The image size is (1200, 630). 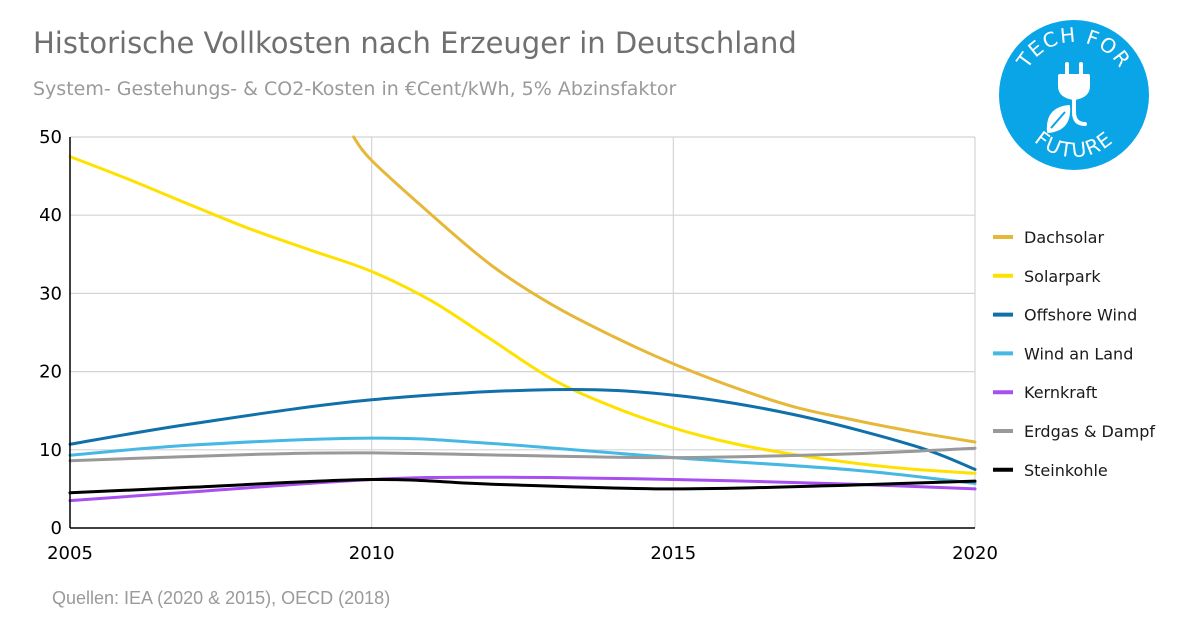 What do you see at coordinates (522, 486) in the screenshot?
I see `series-line-steinkohle` at bounding box center [522, 486].